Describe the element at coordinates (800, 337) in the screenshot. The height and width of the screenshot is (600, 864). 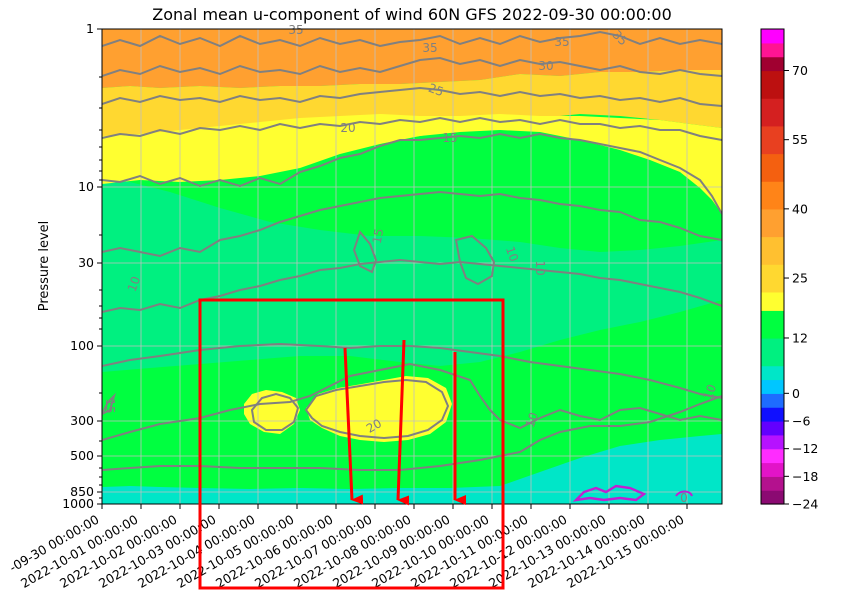
I see `colorbar-tick-label: 12` at that location.